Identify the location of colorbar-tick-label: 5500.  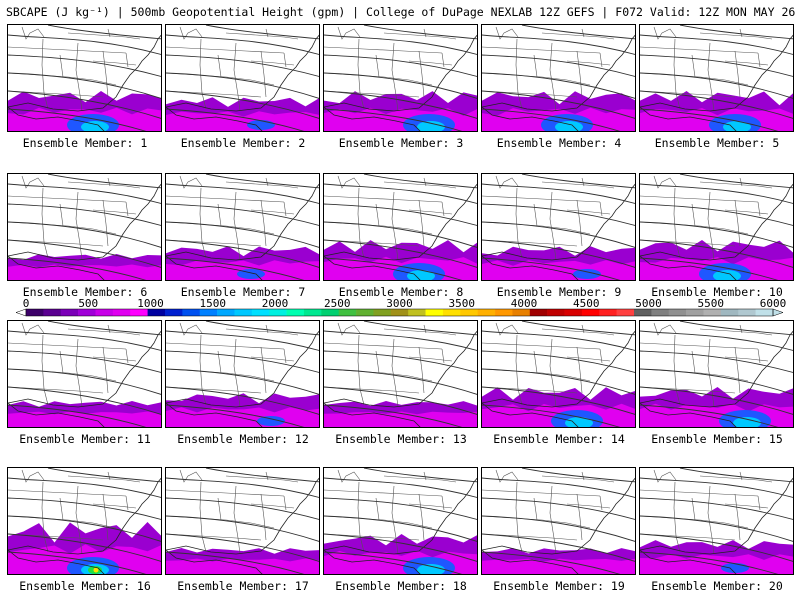
(711, 303).